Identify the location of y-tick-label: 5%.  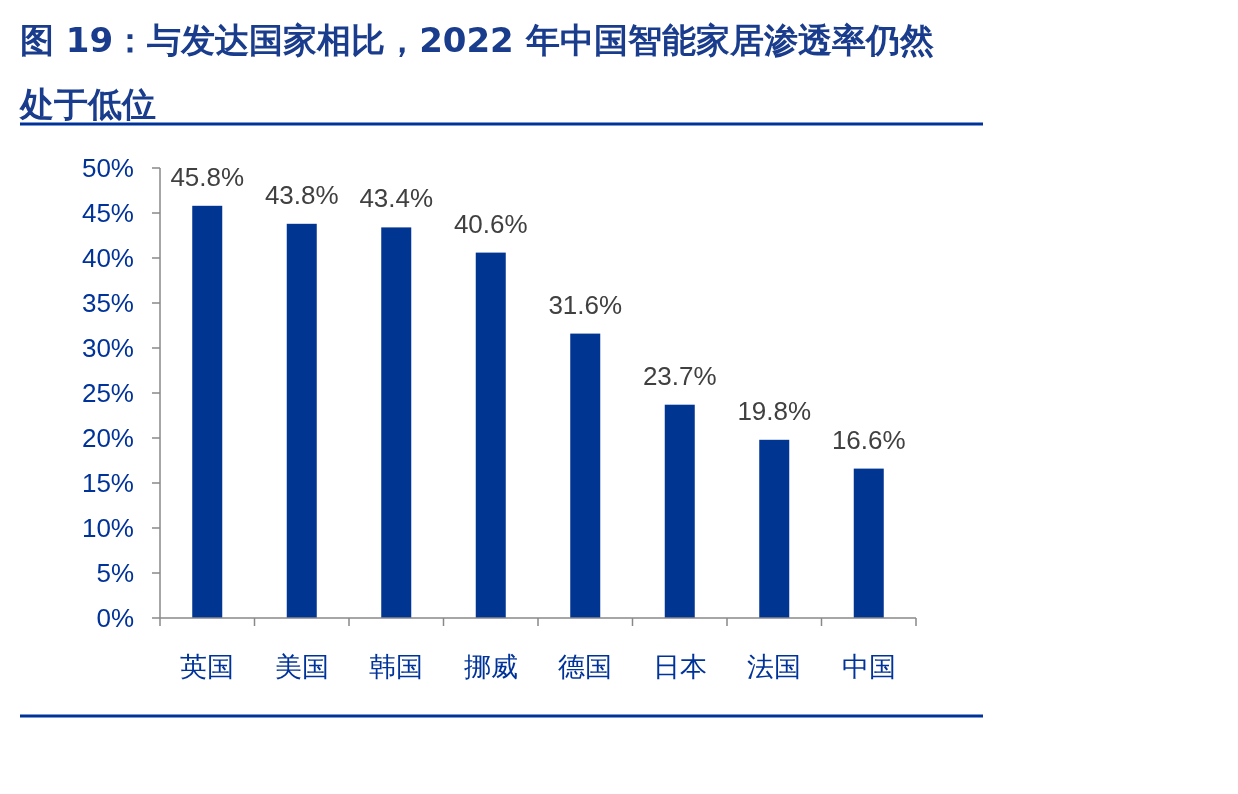
(115, 573).